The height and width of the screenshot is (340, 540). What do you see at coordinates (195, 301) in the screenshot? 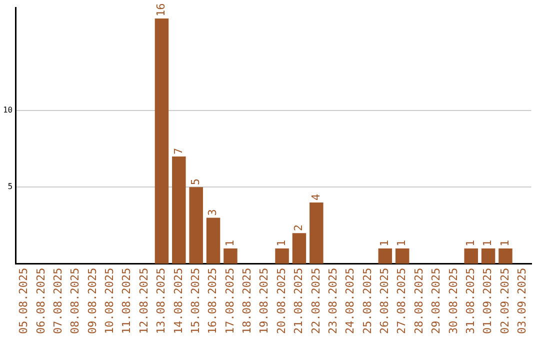
I see `x-tick-label: 15.08.2025` at bounding box center [195, 301].